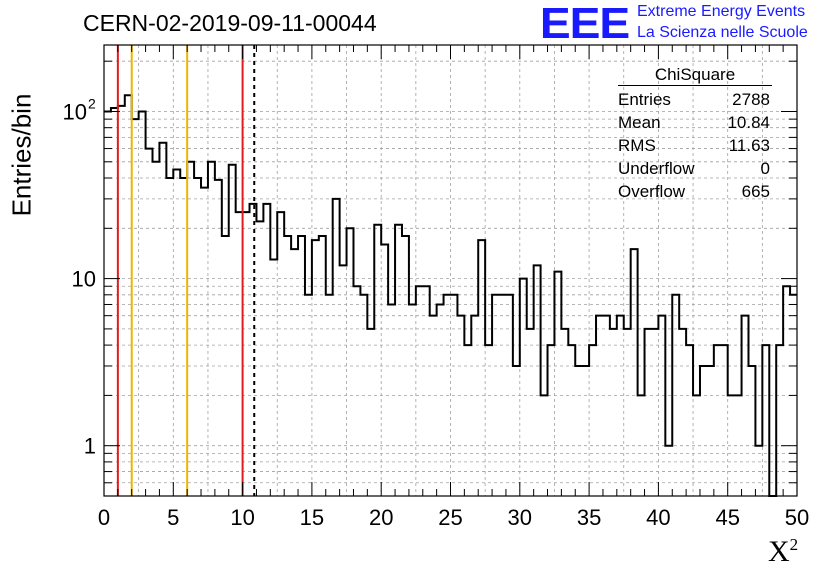 The height and width of the screenshot is (572, 836). I want to click on x-tick-label: 45, so click(727, 517).